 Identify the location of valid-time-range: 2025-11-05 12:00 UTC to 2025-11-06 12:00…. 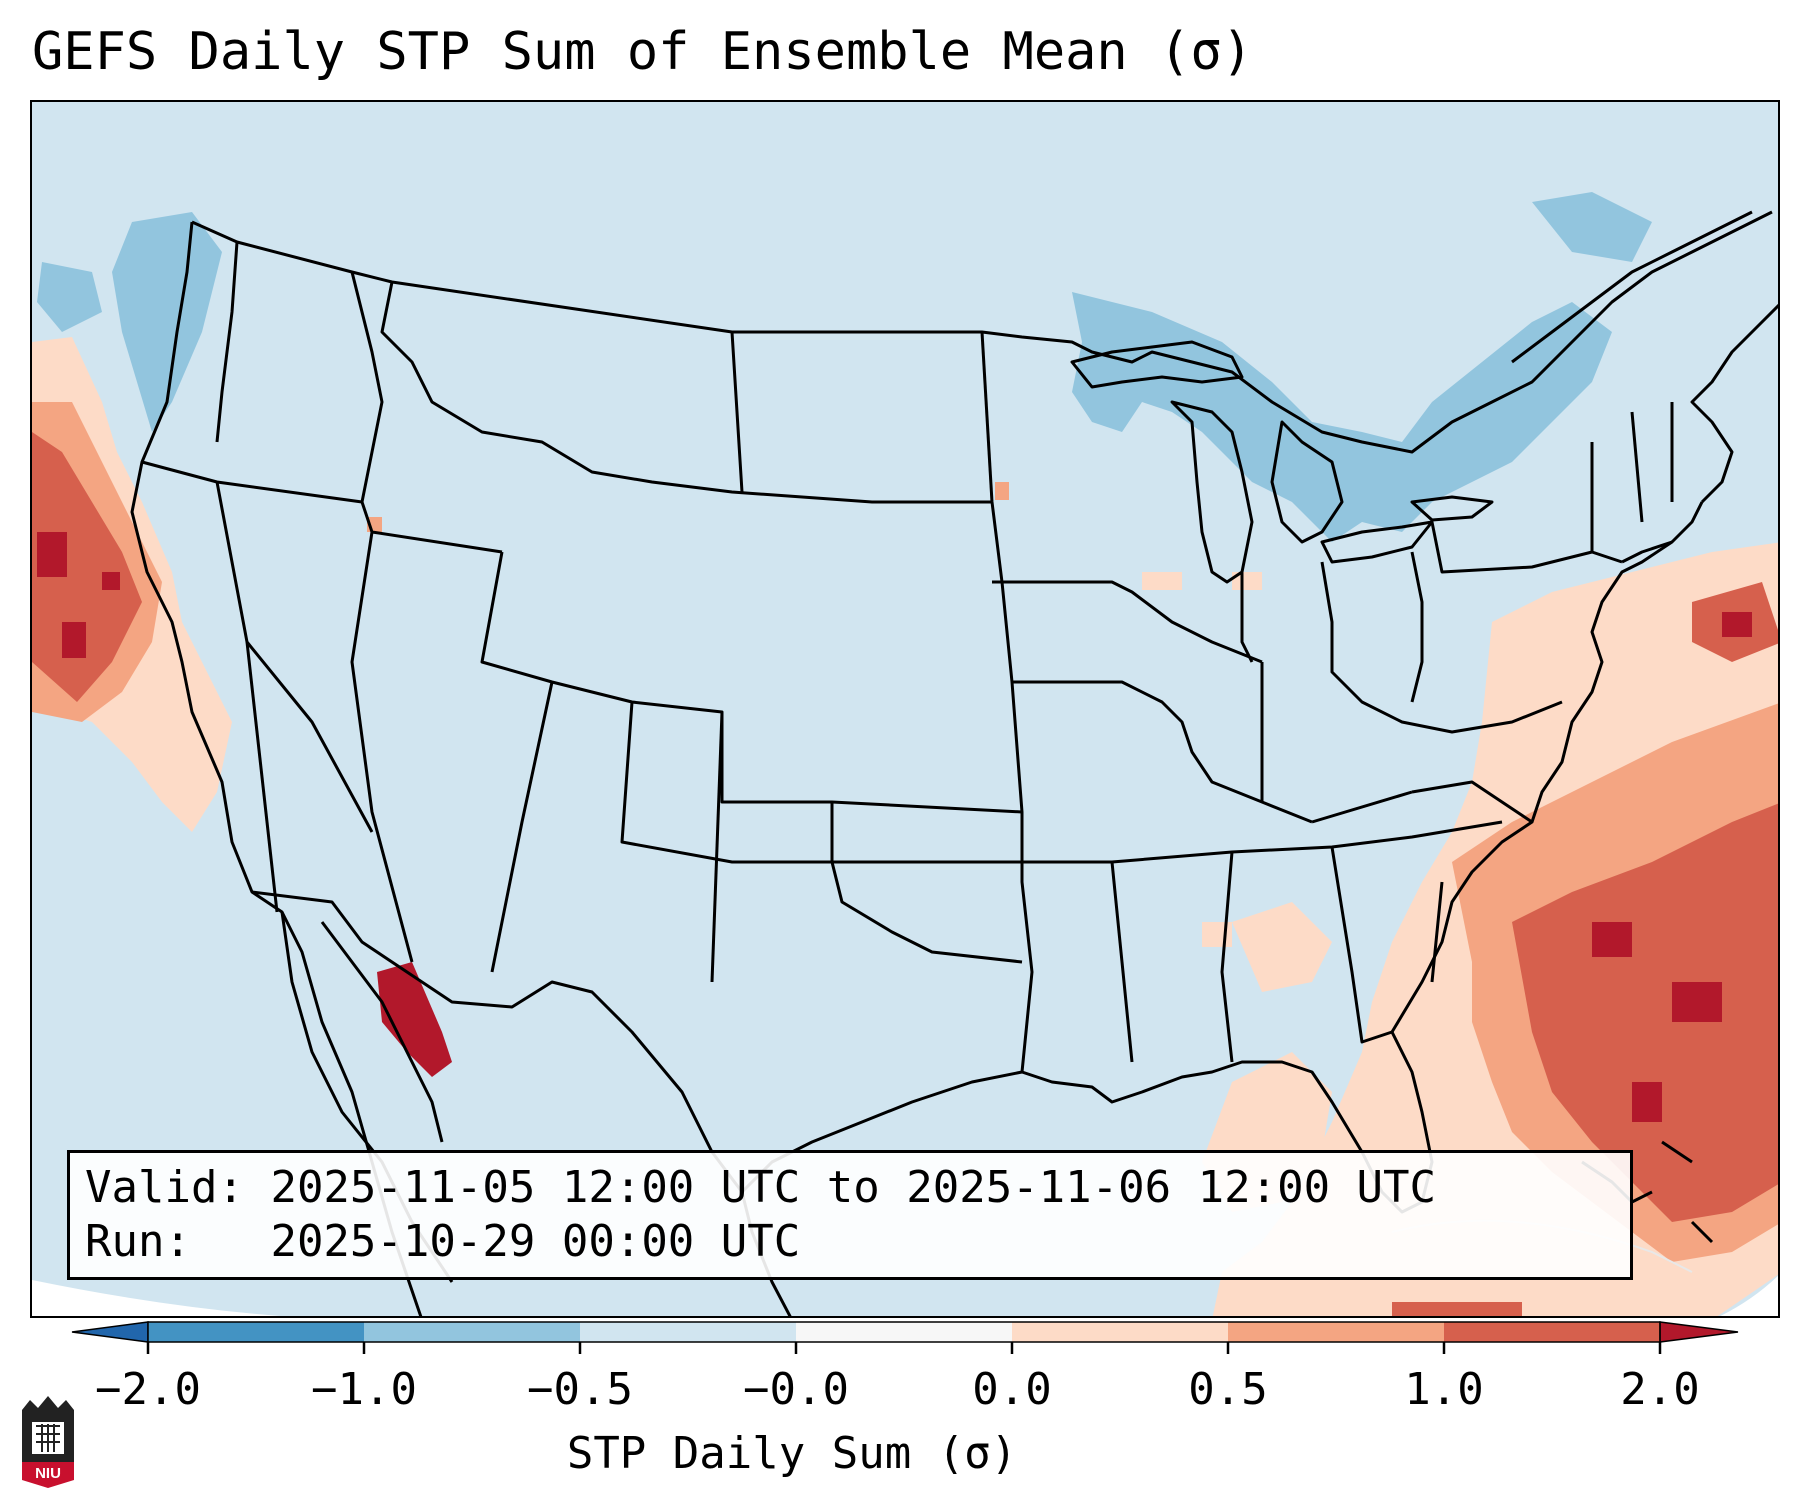
(853, 1187).